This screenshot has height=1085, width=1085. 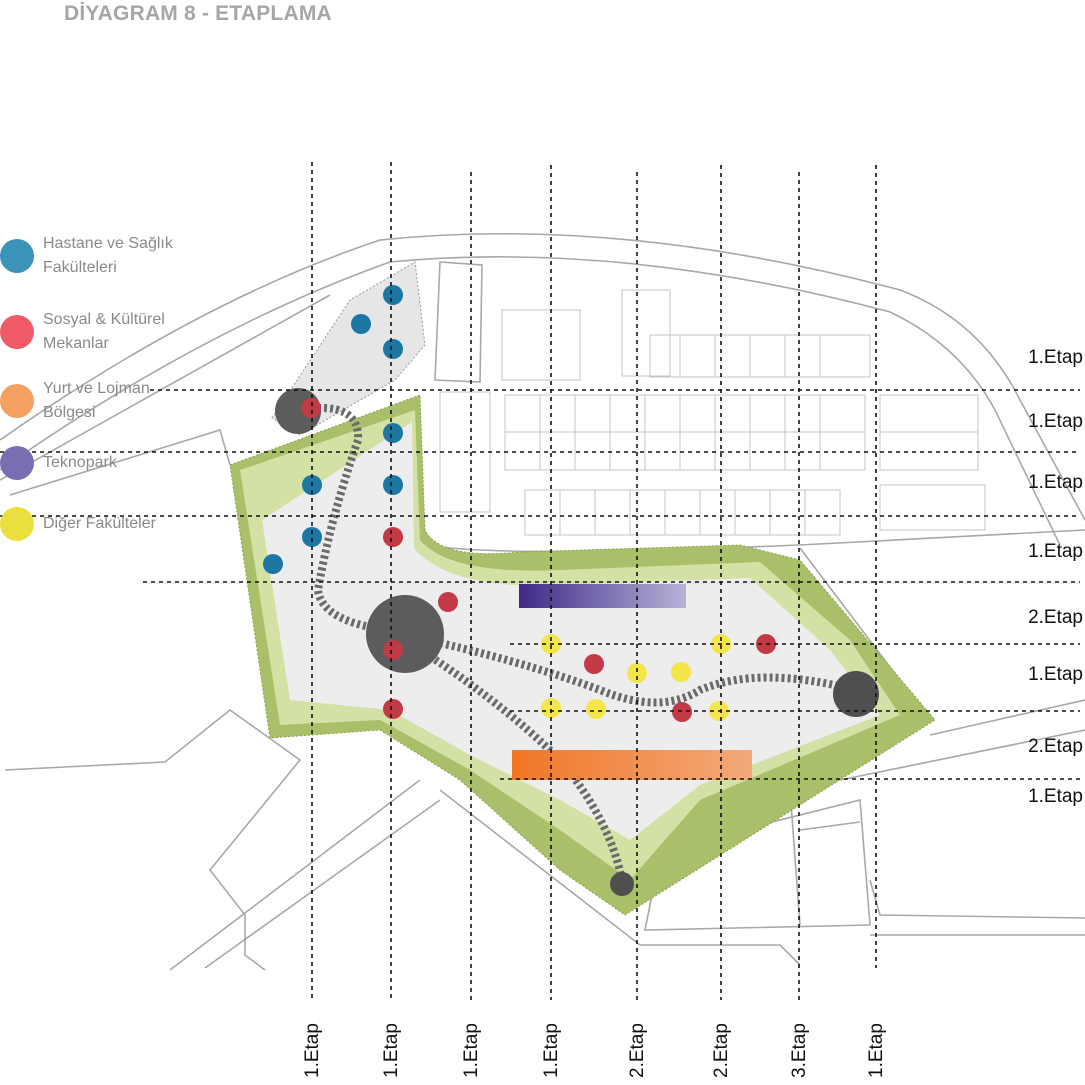 I want to click on legend-label-line: Bölgesi, so click(x=69, y=412).